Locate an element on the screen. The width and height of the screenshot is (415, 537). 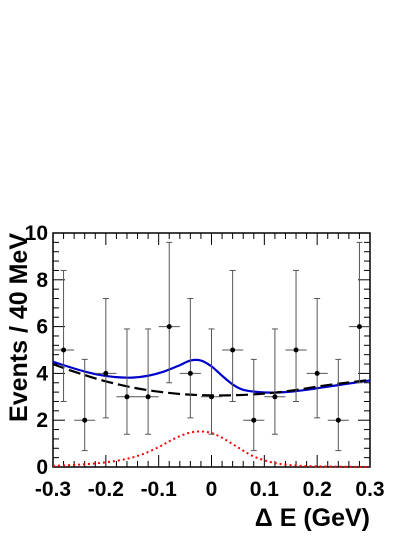
x-tick-label: 0.1 is located at coordinates (265, 489).